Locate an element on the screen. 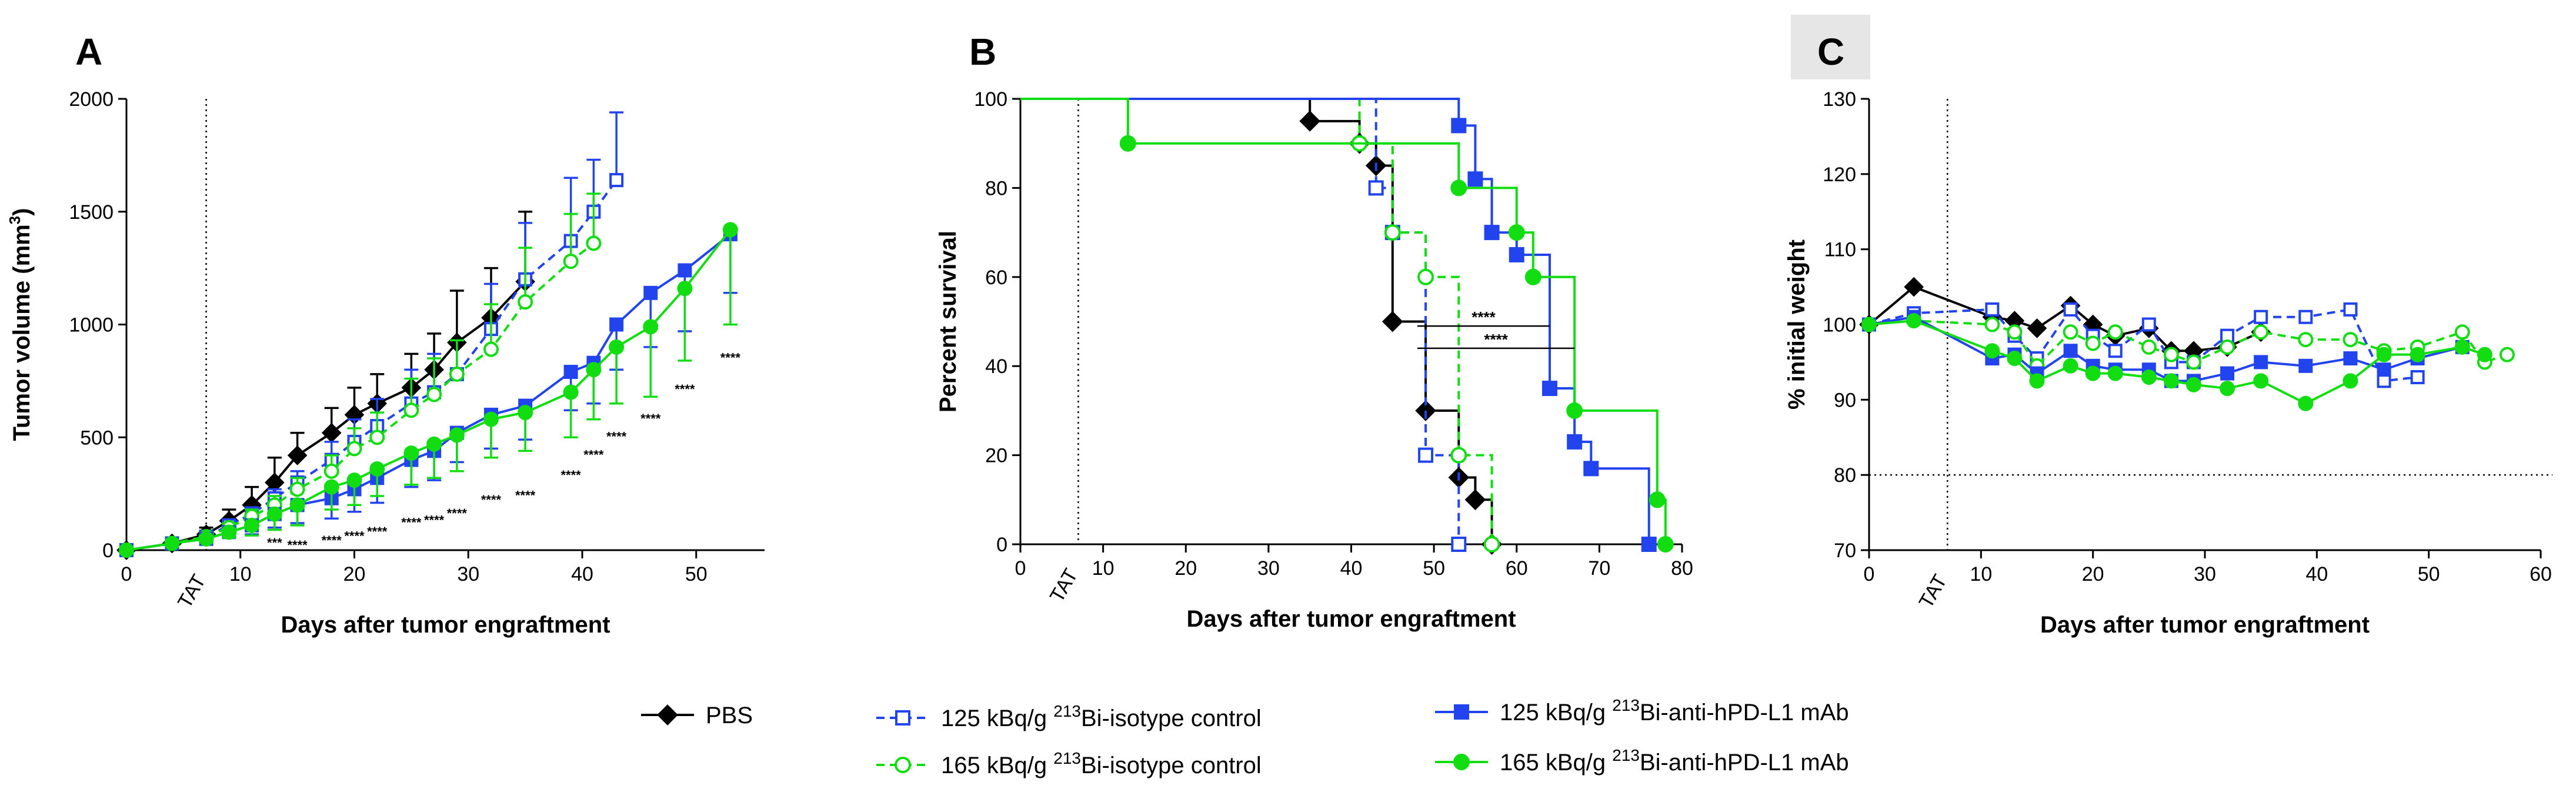 This screenshot has height=802, width=2576. y-tick-label: 2000 is located at coordinates (91, 99).